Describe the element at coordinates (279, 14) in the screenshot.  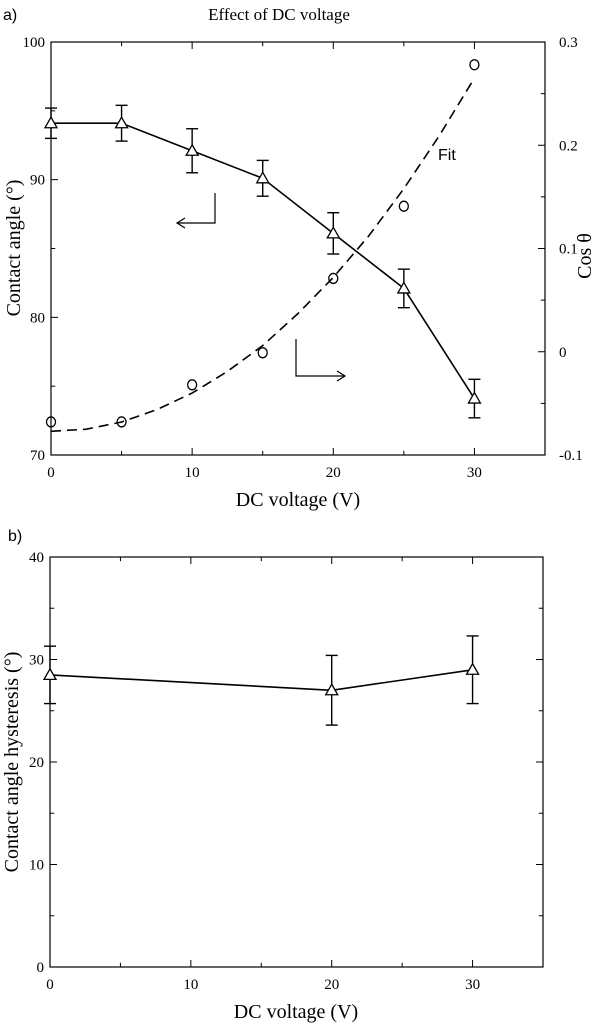
I see `panel-a-title: Effect of DC voltage` at that location.